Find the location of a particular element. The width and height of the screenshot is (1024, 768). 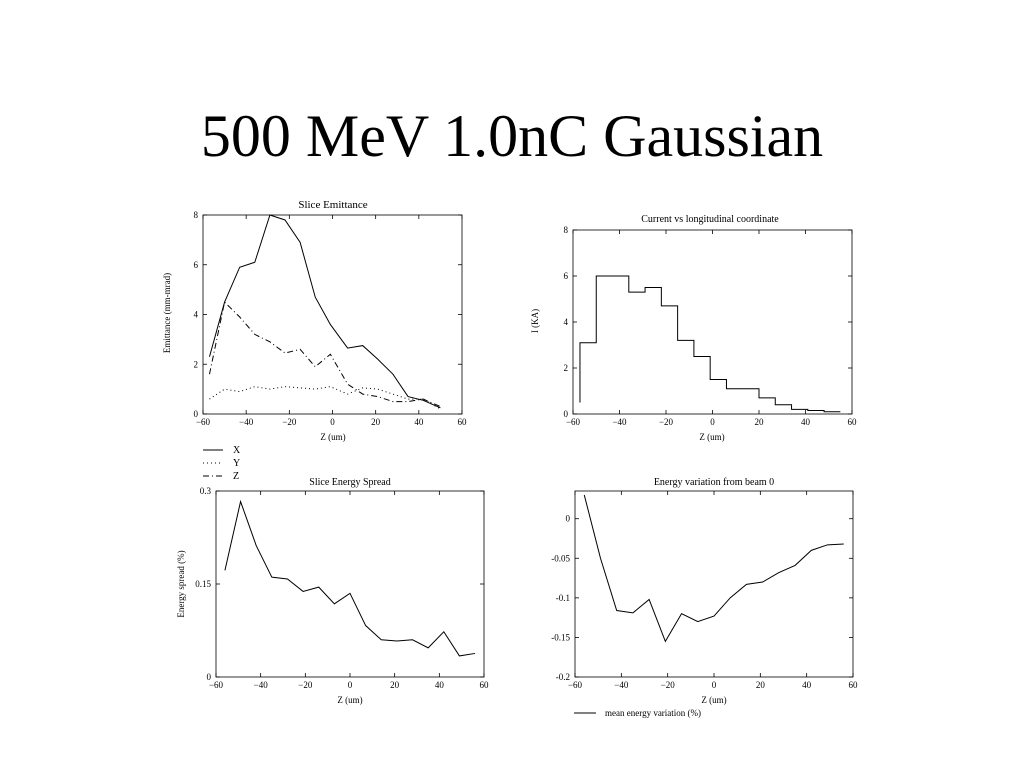

energy-variation-x-axis-label: Z (um) is located at coordinates (713, 700).